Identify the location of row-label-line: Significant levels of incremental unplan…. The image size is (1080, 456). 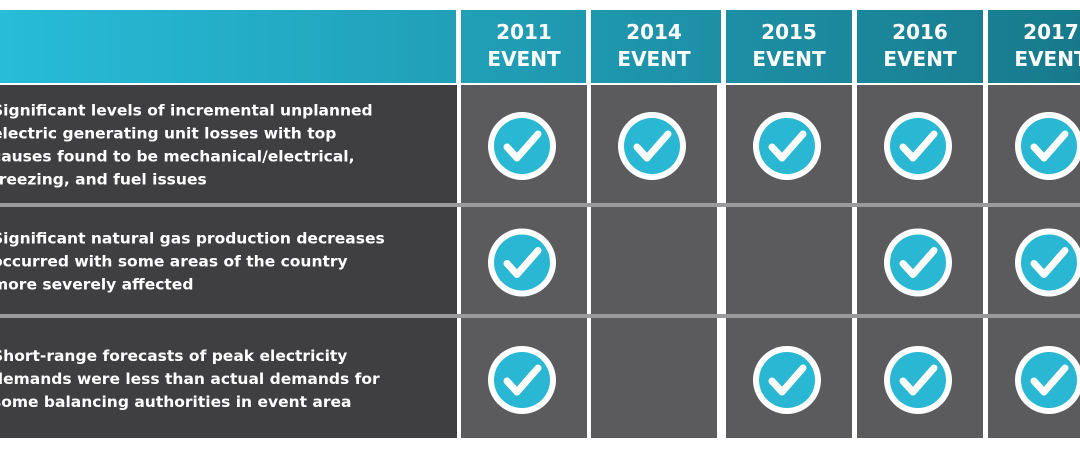
(186, 111).